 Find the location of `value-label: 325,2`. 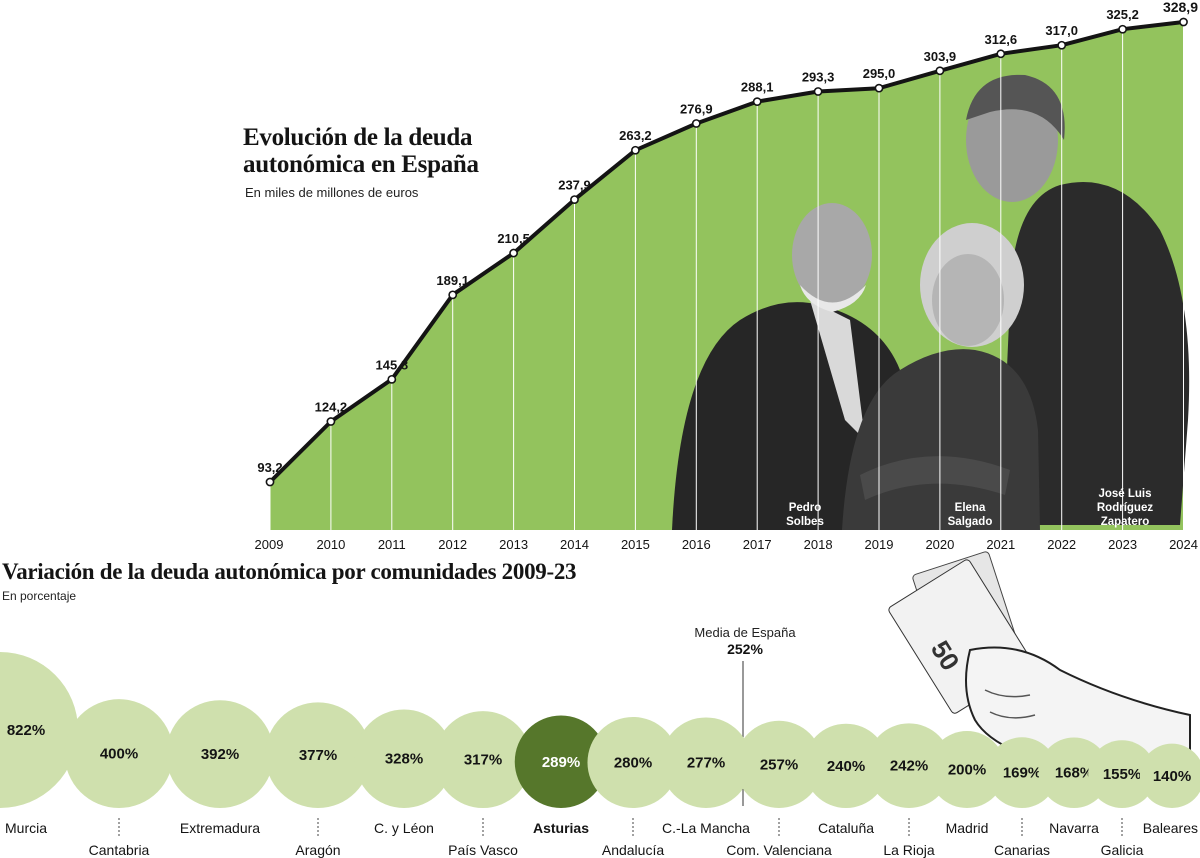

value-label: 325,2 is located at coordinates (1122, 14).